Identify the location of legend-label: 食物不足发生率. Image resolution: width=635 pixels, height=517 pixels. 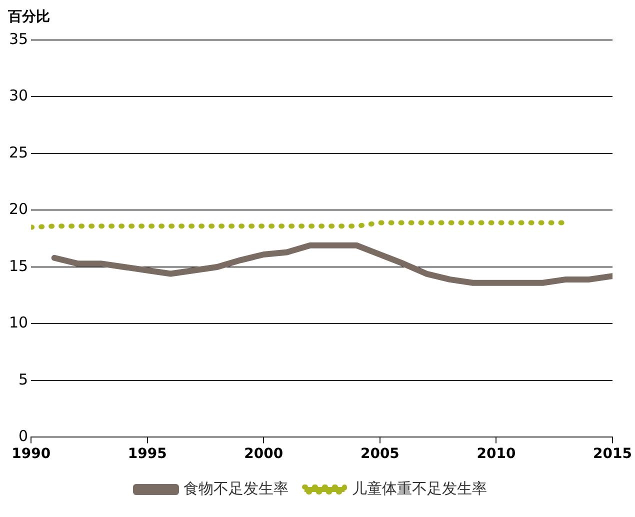
(236, 488).